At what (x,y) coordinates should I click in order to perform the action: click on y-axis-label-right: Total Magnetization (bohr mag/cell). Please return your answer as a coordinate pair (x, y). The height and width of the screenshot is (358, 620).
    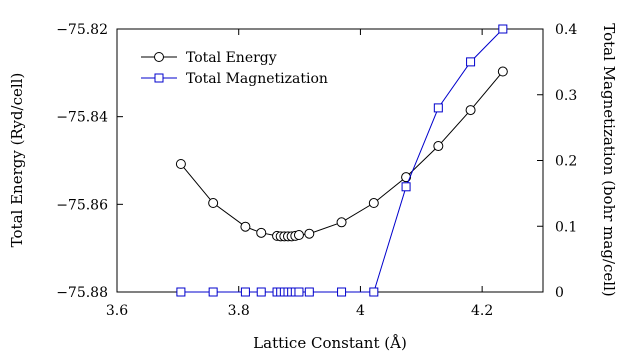
    Looking at the image, I should click on (609, 159).